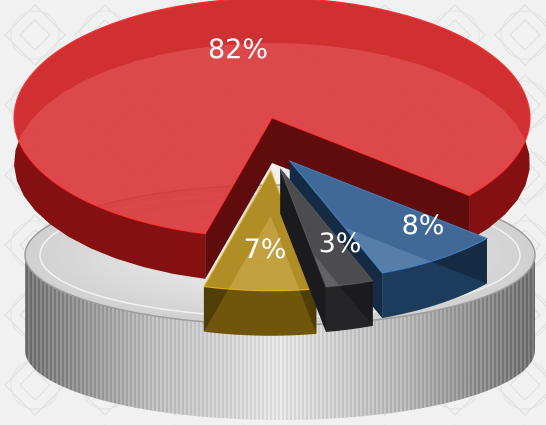 The width and height of the screenshot is (546, 425). I want to click on data-label-82pct: 82%, so click(238, 49).